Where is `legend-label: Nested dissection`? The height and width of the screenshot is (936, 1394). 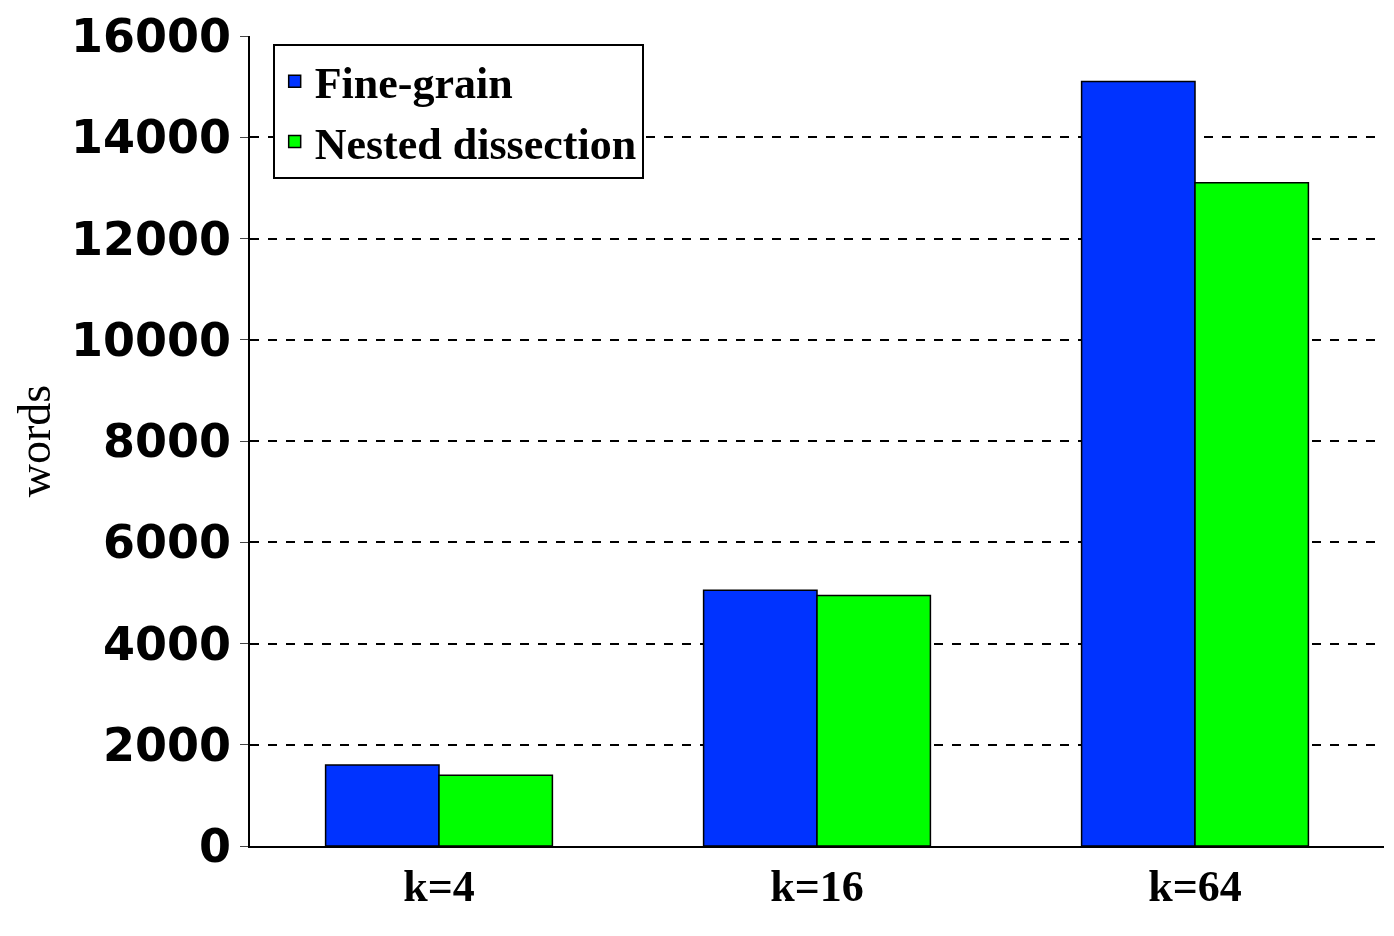 legend-label: Nested dissection is located at coordinates (475, 144).